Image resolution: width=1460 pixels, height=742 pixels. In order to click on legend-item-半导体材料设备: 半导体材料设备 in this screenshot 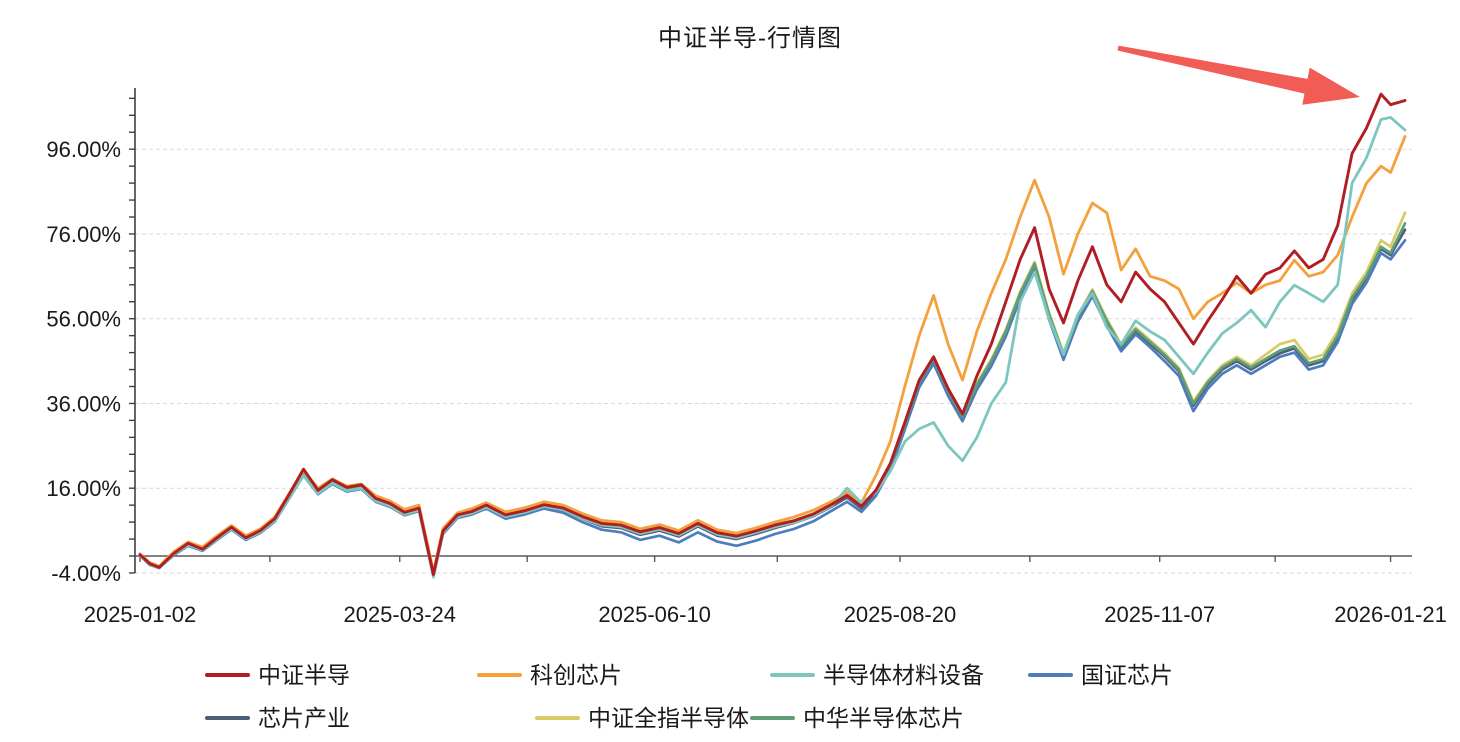, I will do `click(877, 675)`.